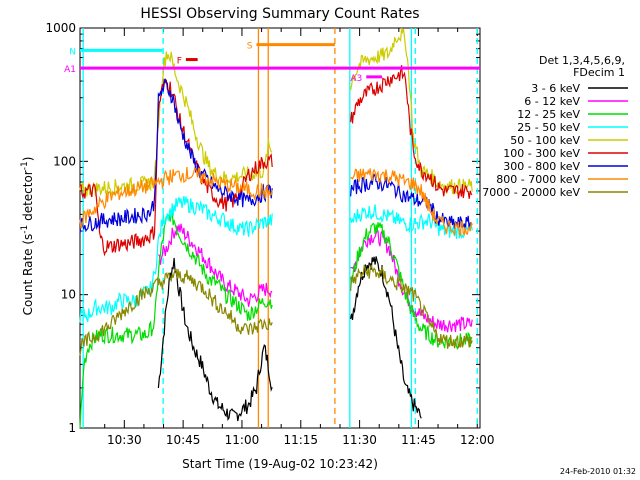 The image size is (640, 480). Describe the element at coordinates (411, 132) in the screenshot. I see `series-line-5-b` at that location.